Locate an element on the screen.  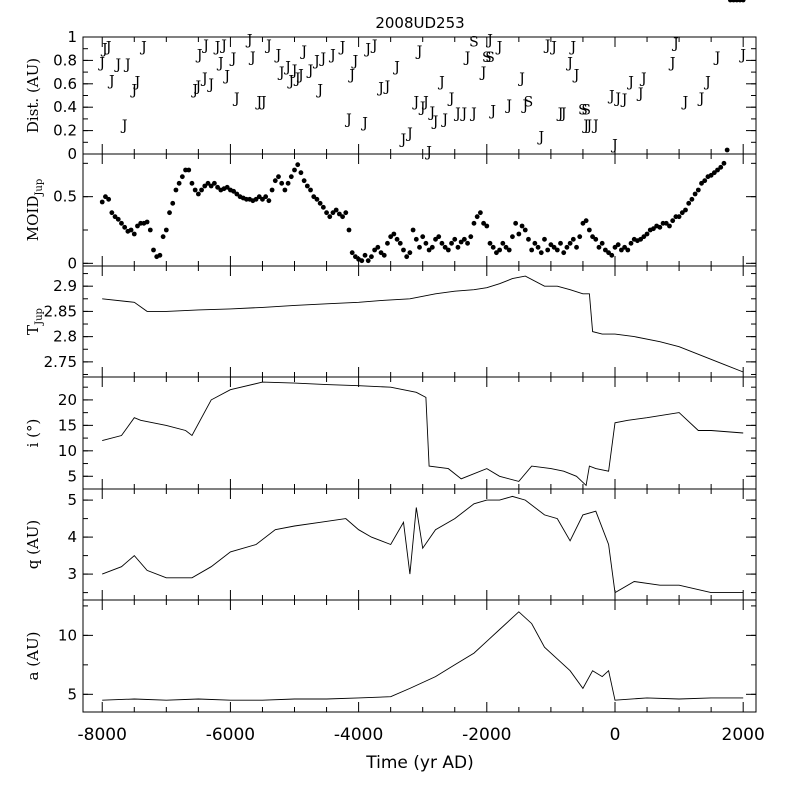
series-line-q is located at coordinates (423, 544).